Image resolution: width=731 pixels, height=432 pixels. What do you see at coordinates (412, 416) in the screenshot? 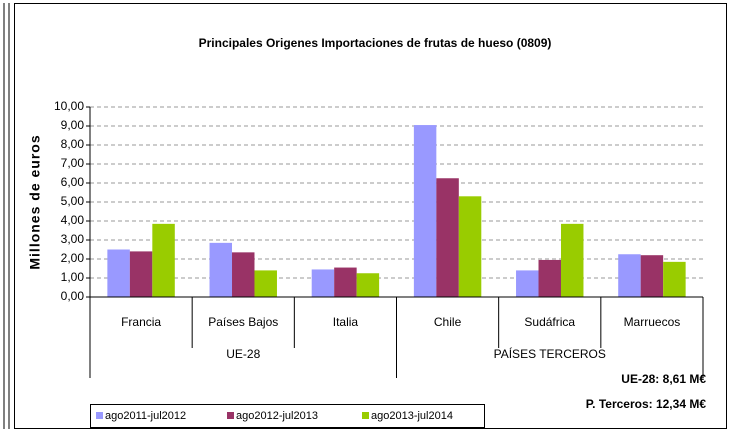
I see `legend-label: ago2013-jul2014` at bounding box center [412, 416].